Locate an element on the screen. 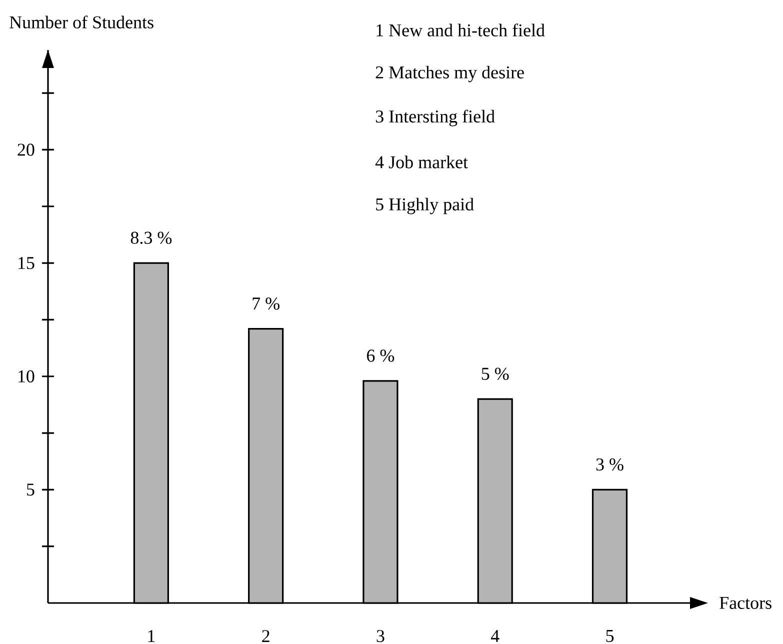 This screenshot has height=644, width=783. x-tick-label: 3 is located at coordinates (380, 636).